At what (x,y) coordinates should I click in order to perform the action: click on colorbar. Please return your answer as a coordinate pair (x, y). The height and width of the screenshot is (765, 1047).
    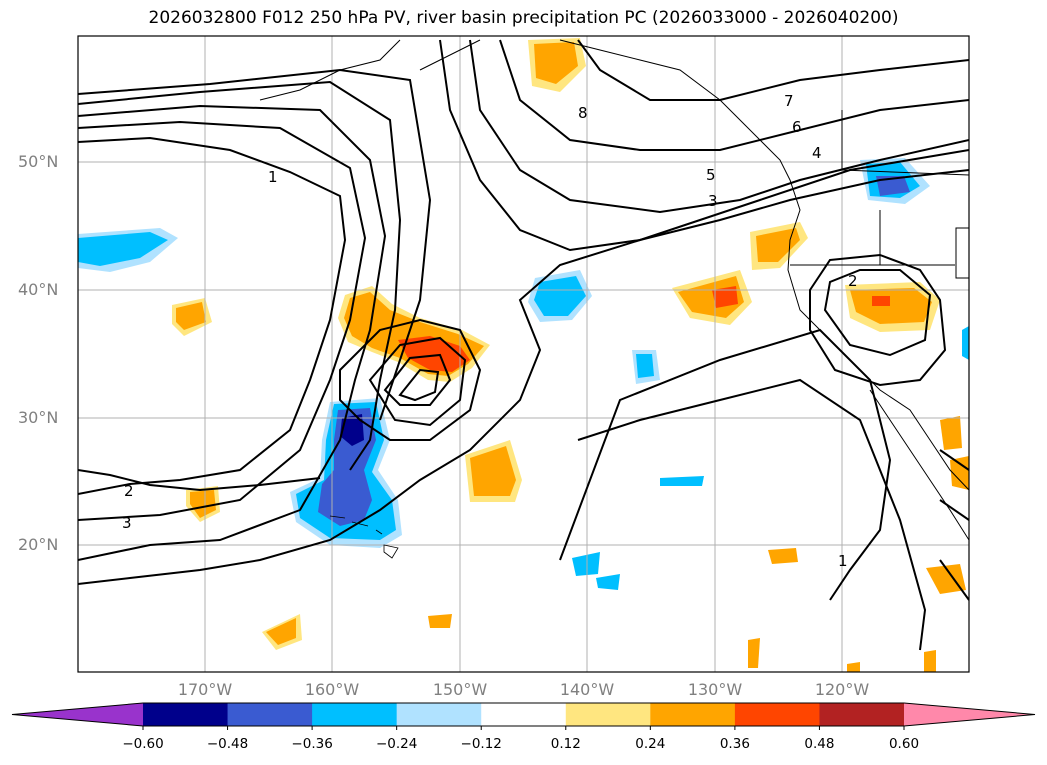
    Looking at the image, I should click on (523, 716).